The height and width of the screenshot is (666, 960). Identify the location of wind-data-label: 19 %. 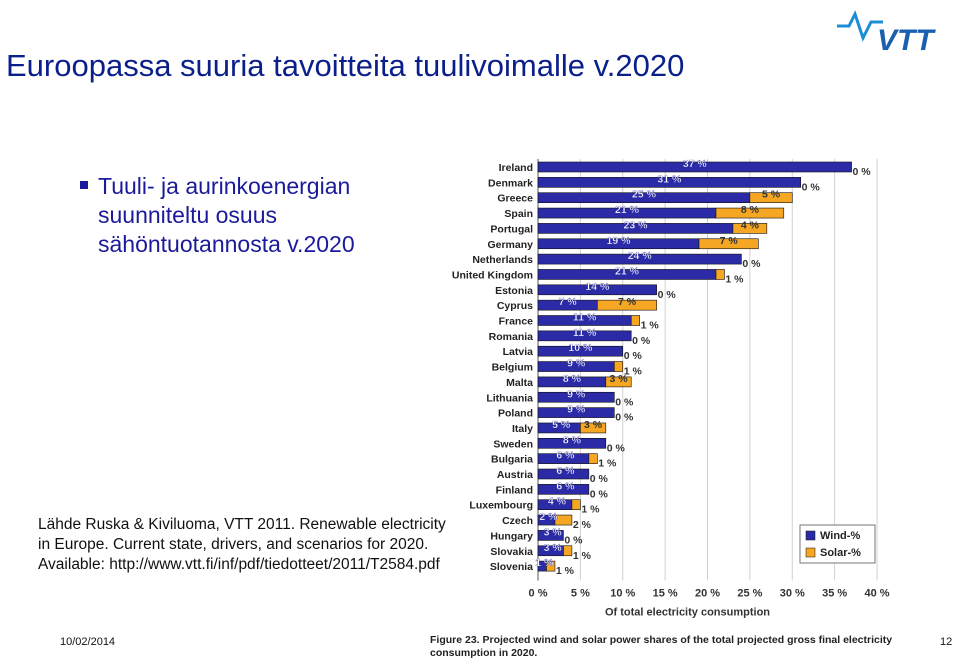
(619, 241).